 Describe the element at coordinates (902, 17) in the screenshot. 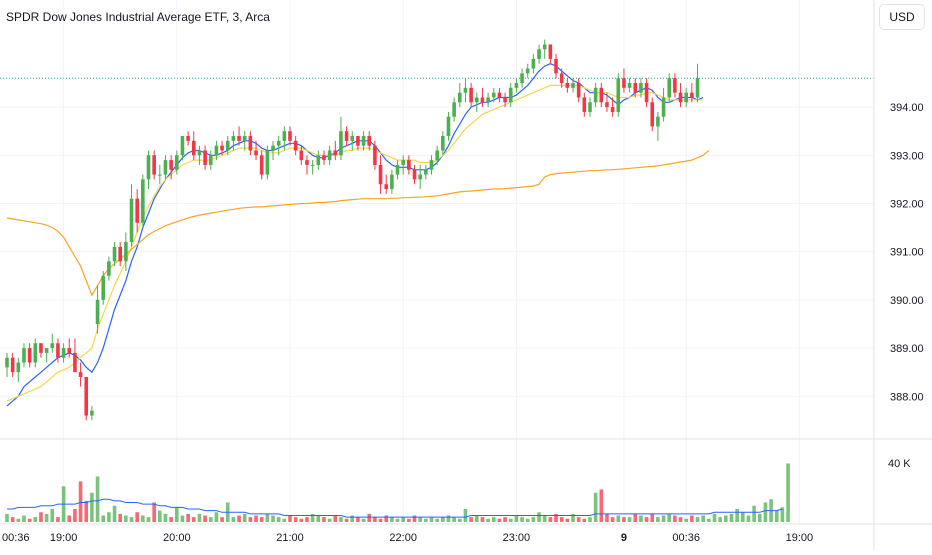

I see `currency-button: USD` at that location.